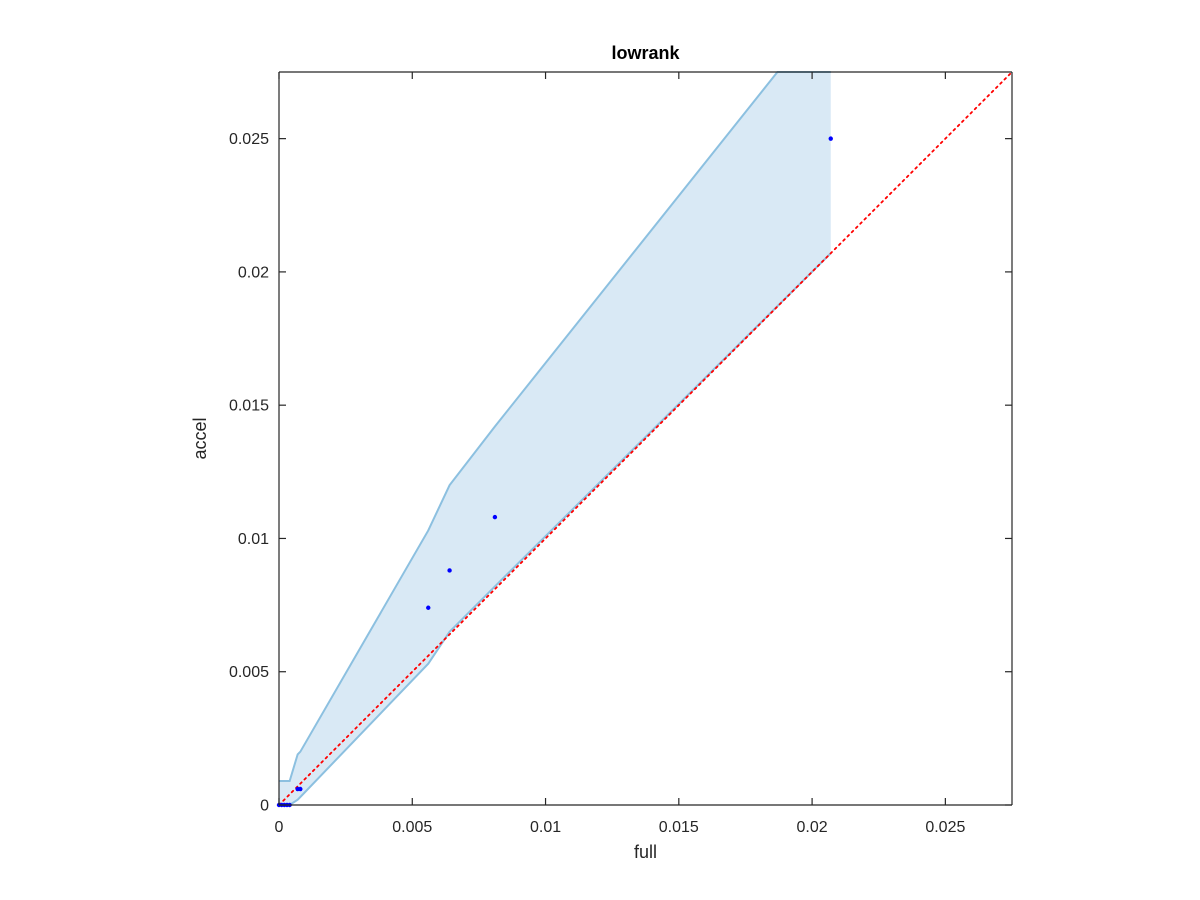  Describe the element at coordinates (279, 827) in the screenshot. I see `x-tick-label: 0` at that location.